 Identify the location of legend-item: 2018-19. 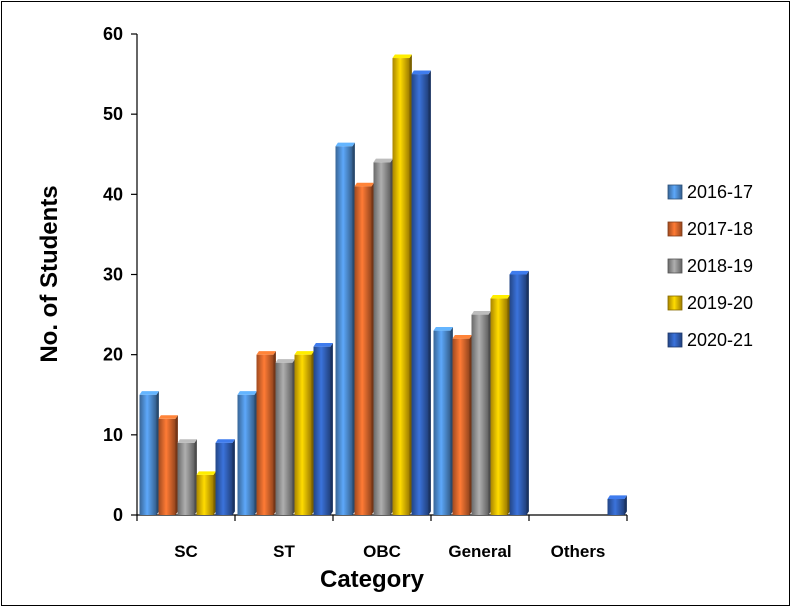
(710, 266).